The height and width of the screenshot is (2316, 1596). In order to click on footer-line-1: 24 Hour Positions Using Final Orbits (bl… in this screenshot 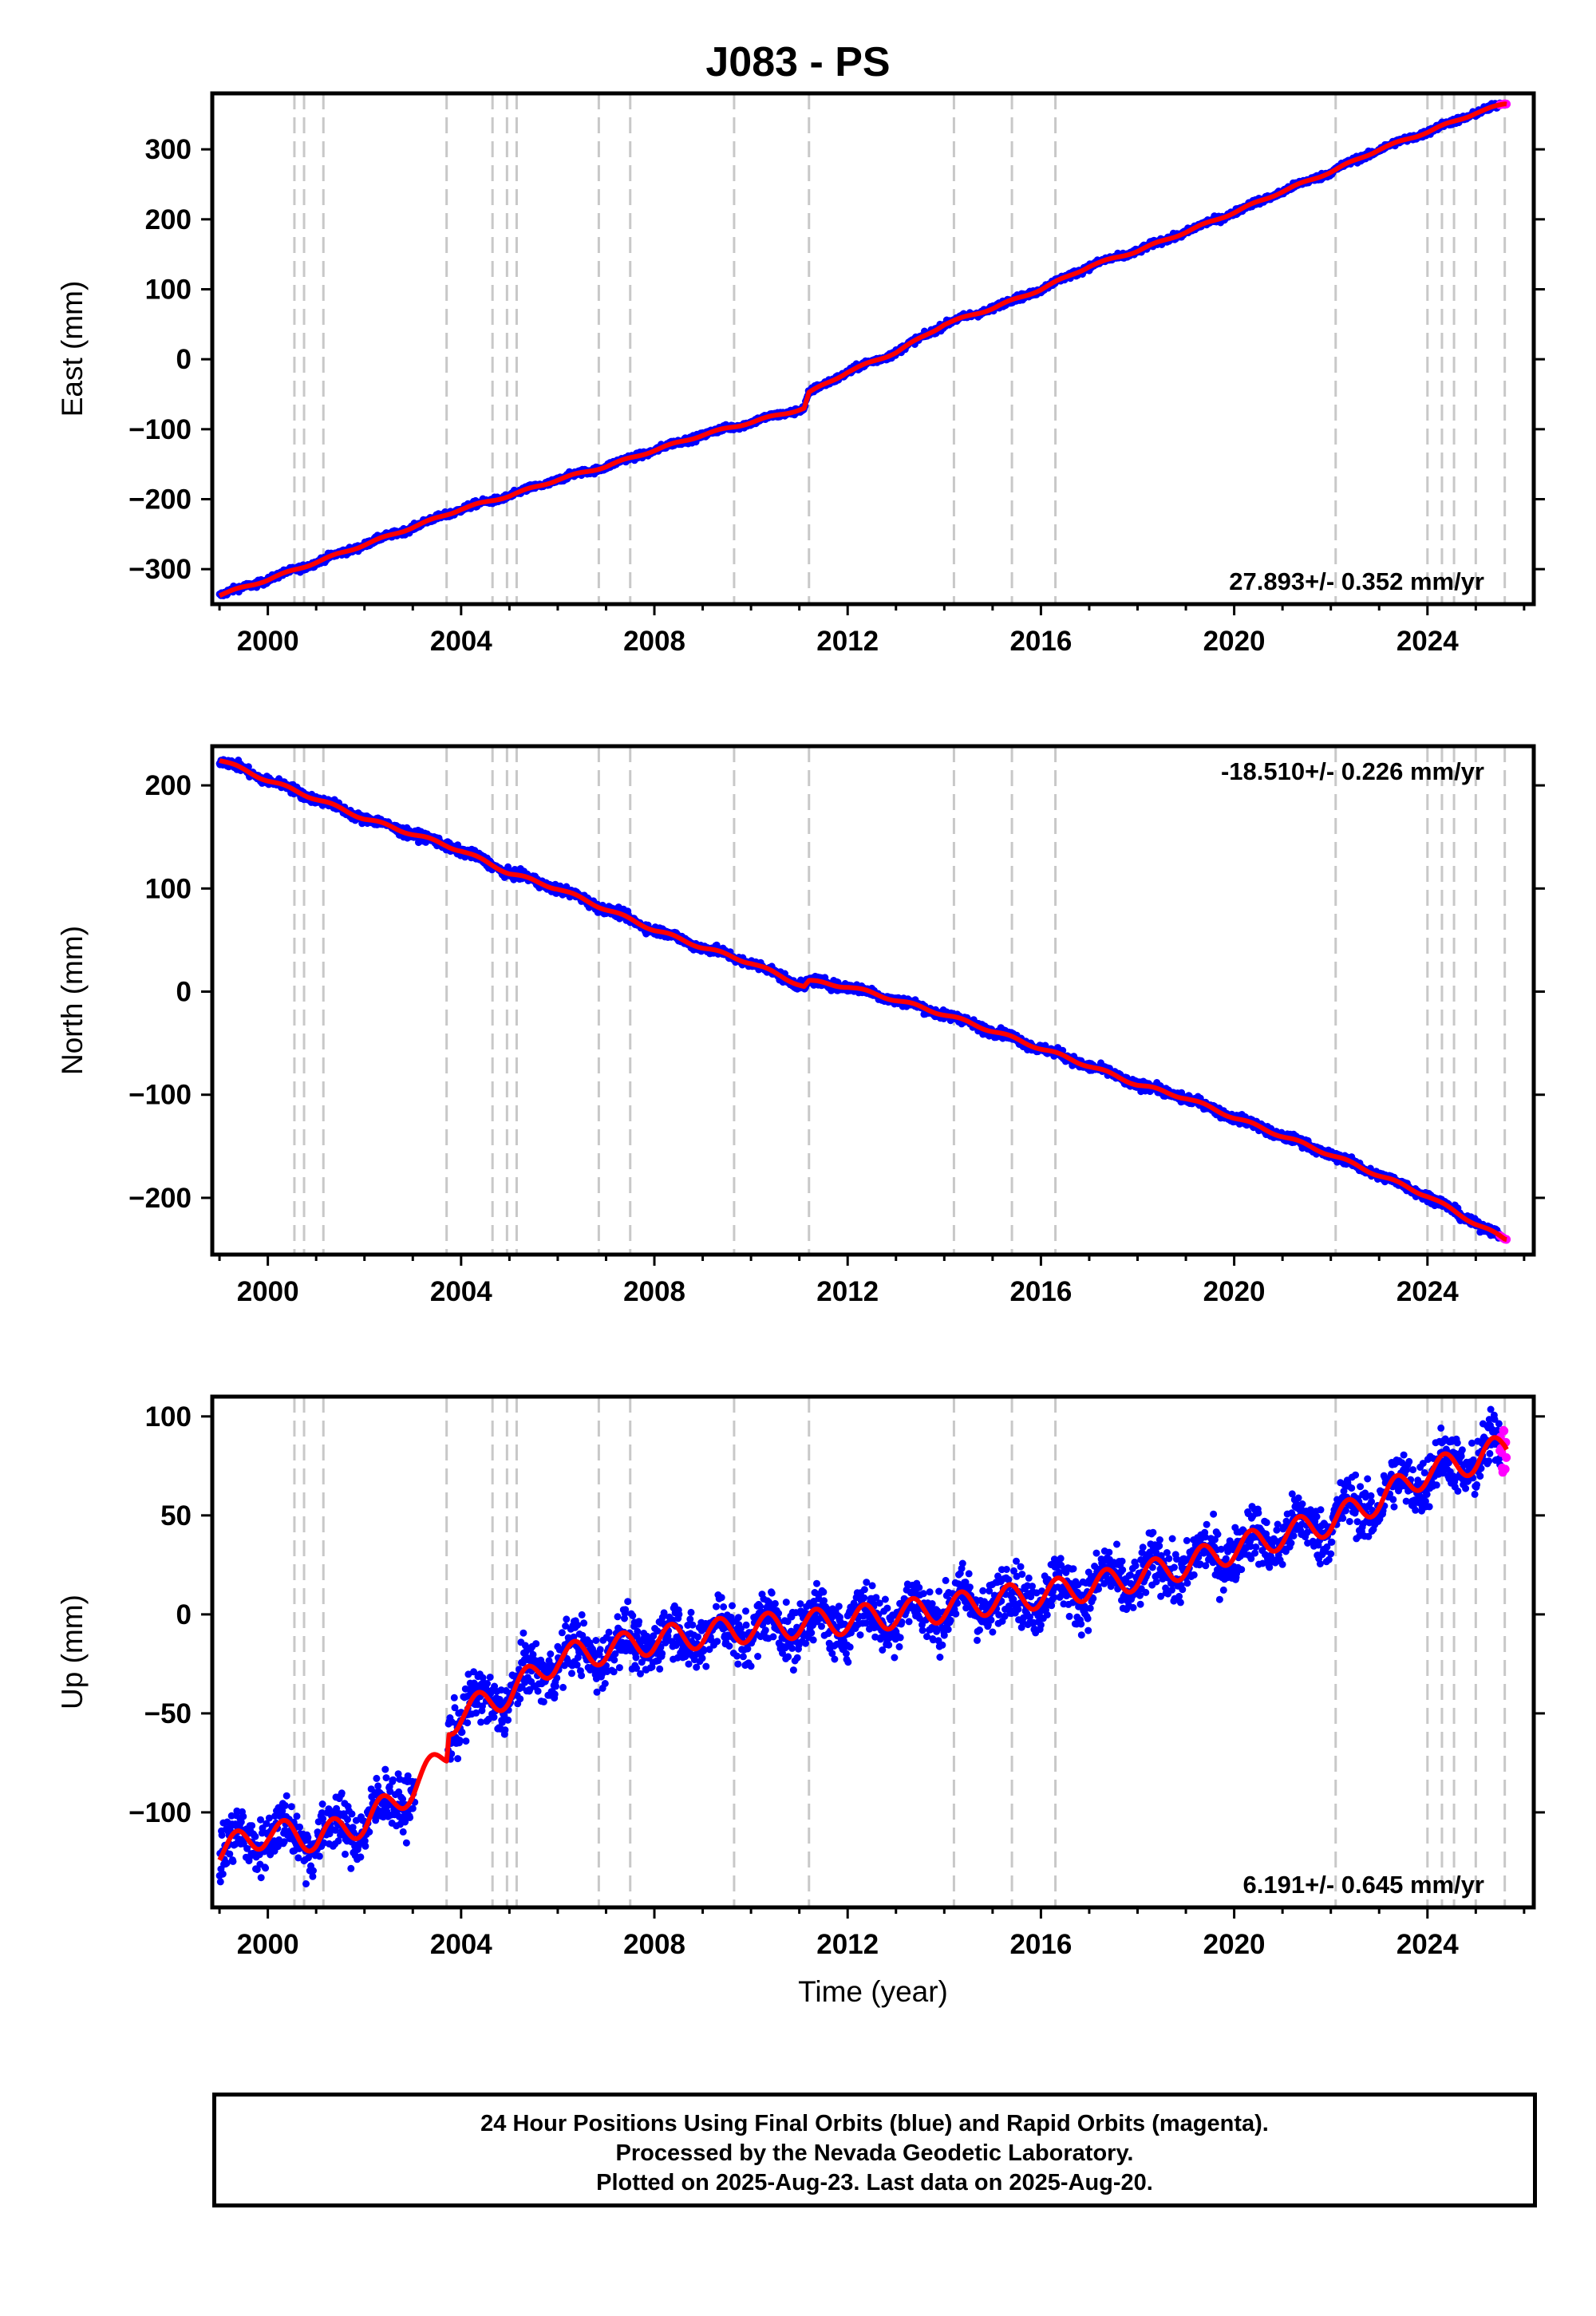, I will do `click(874, 2123)`.